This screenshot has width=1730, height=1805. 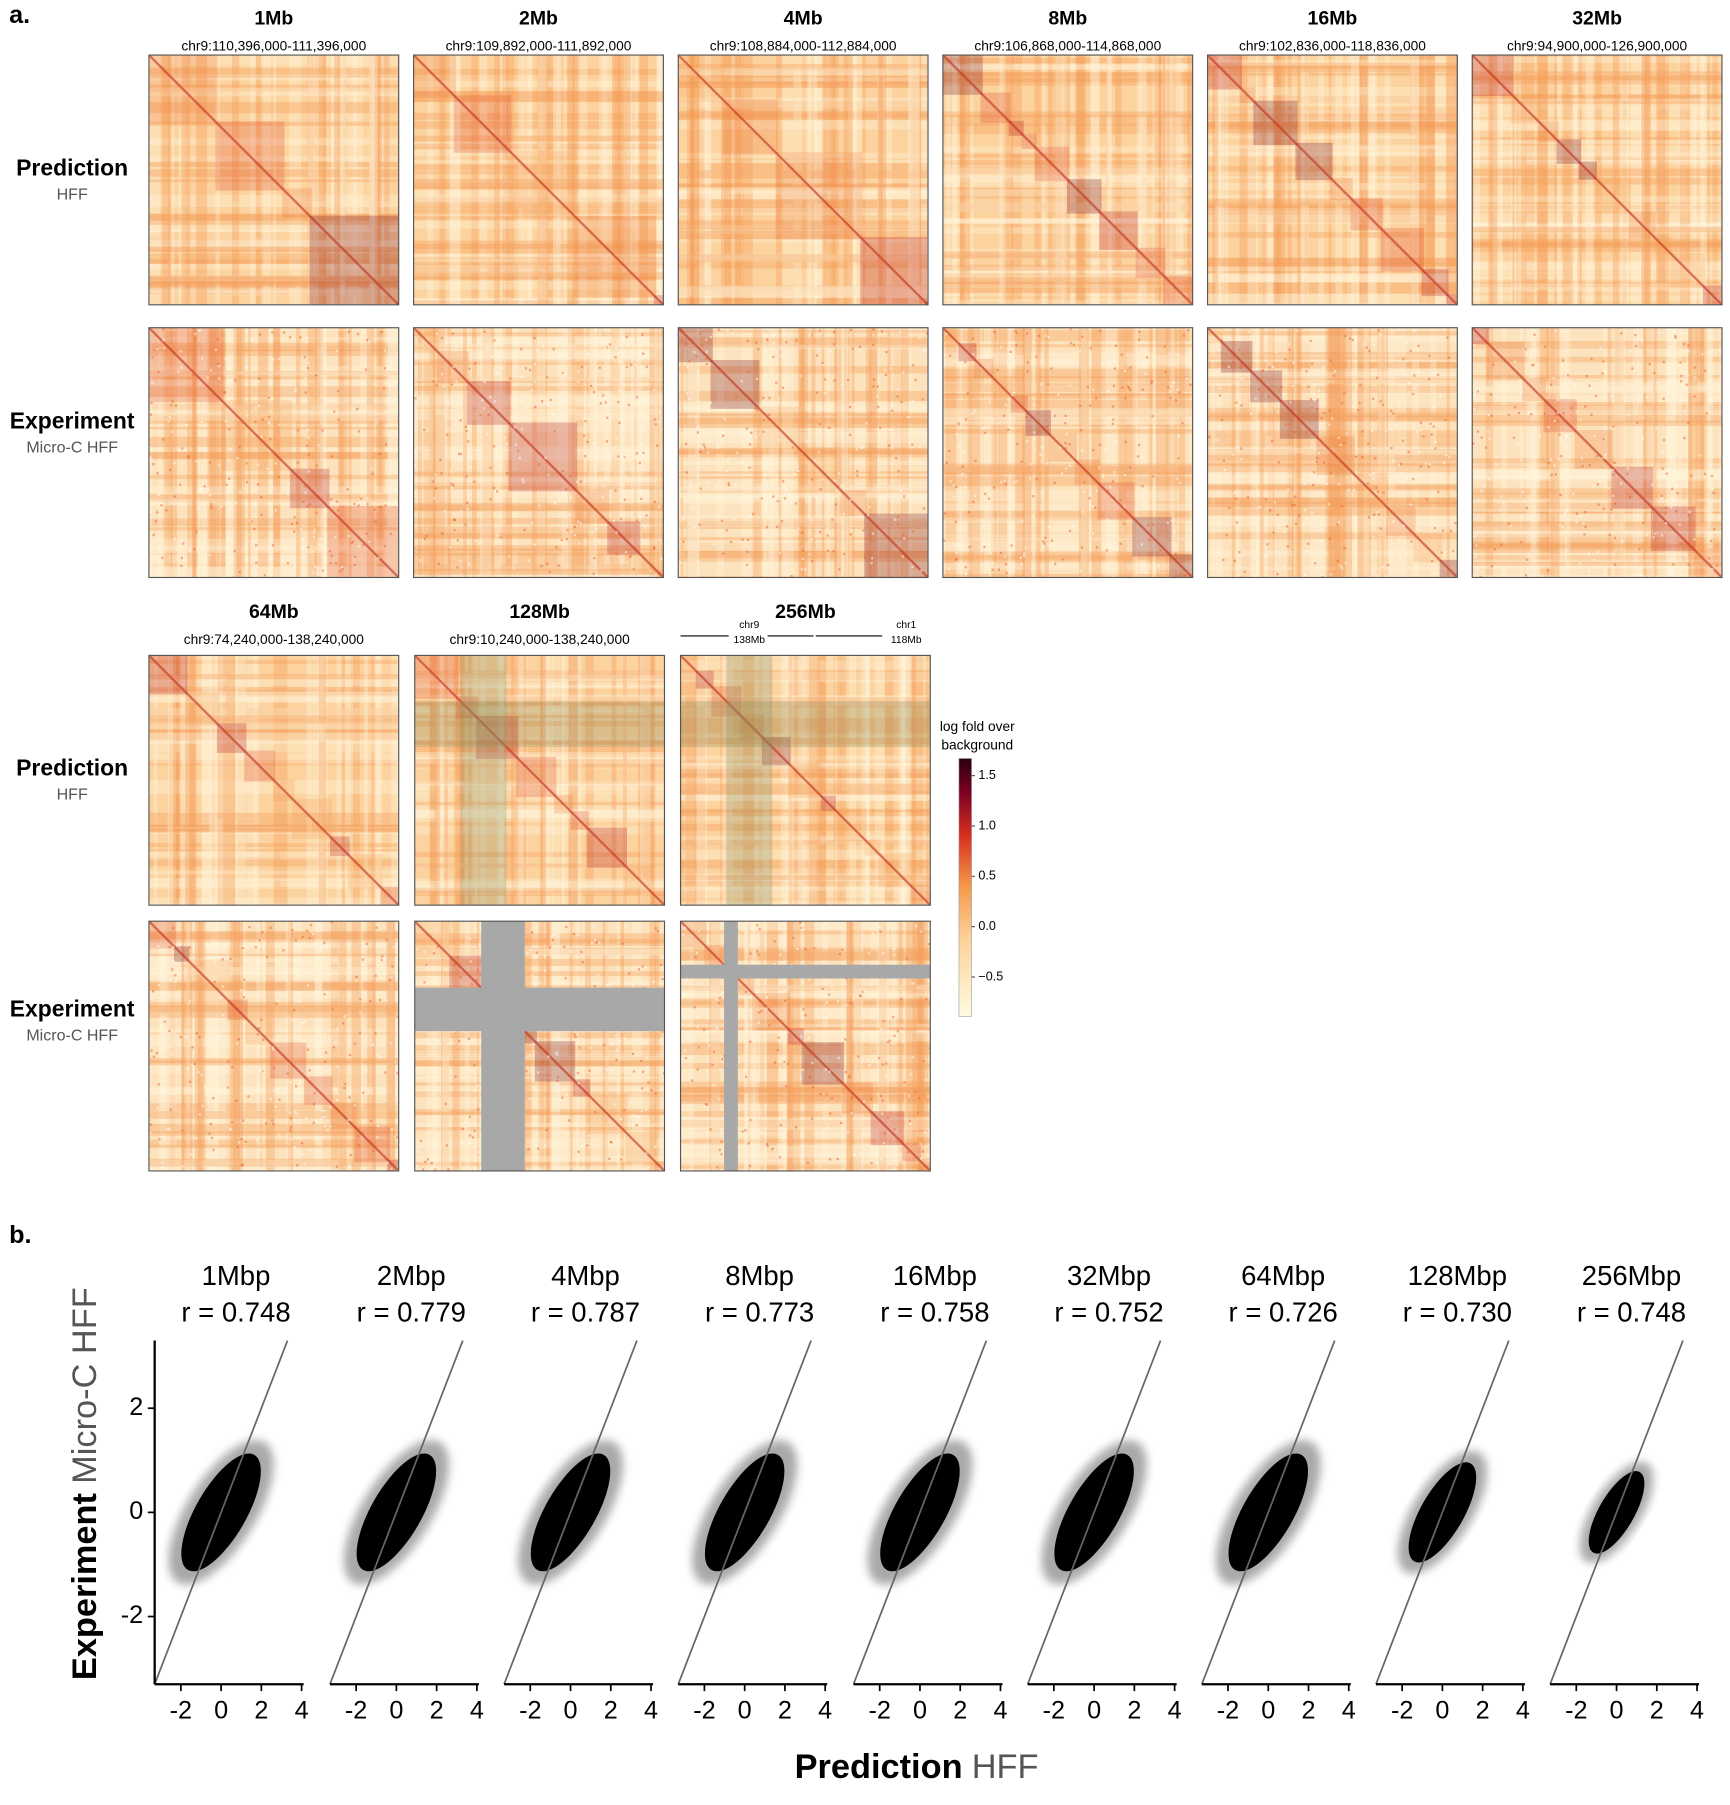 I want to click on heatmap-body, so click(x=1334, y=454).